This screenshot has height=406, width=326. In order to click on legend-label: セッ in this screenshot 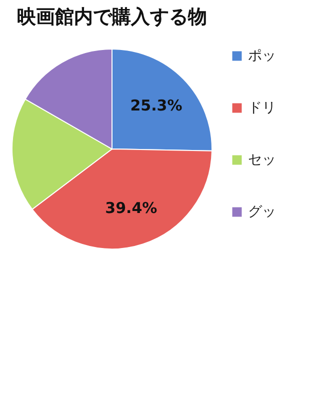, I will do `click(262, 160)`.